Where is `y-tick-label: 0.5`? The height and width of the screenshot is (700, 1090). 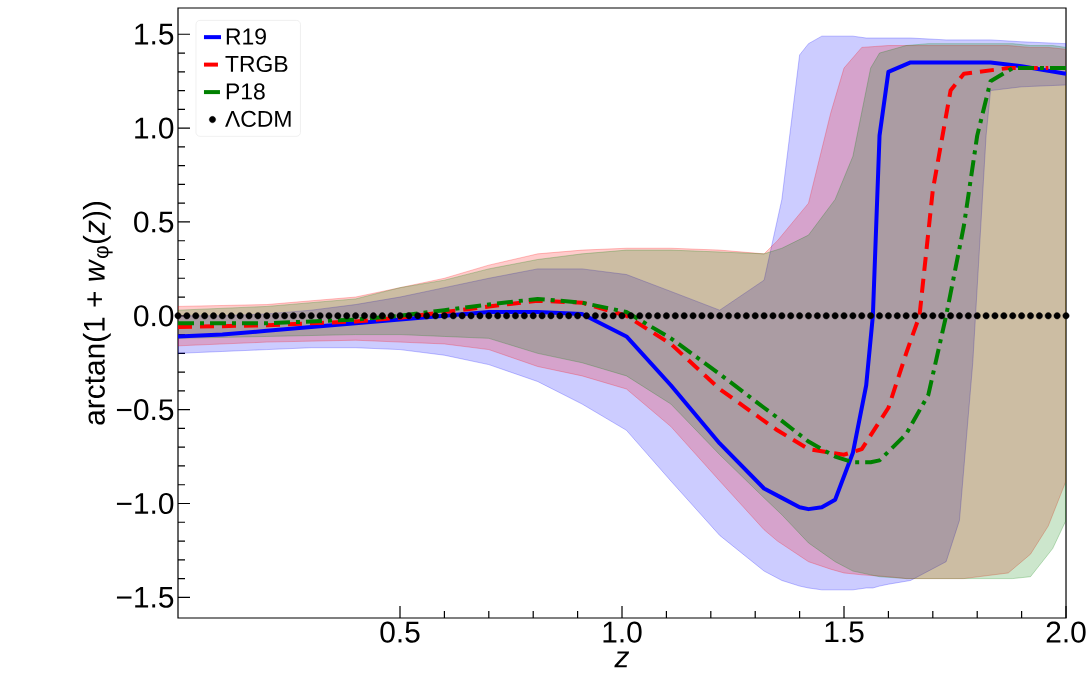 y-tick-label: 0.5 is located at coordinates (154, 222).